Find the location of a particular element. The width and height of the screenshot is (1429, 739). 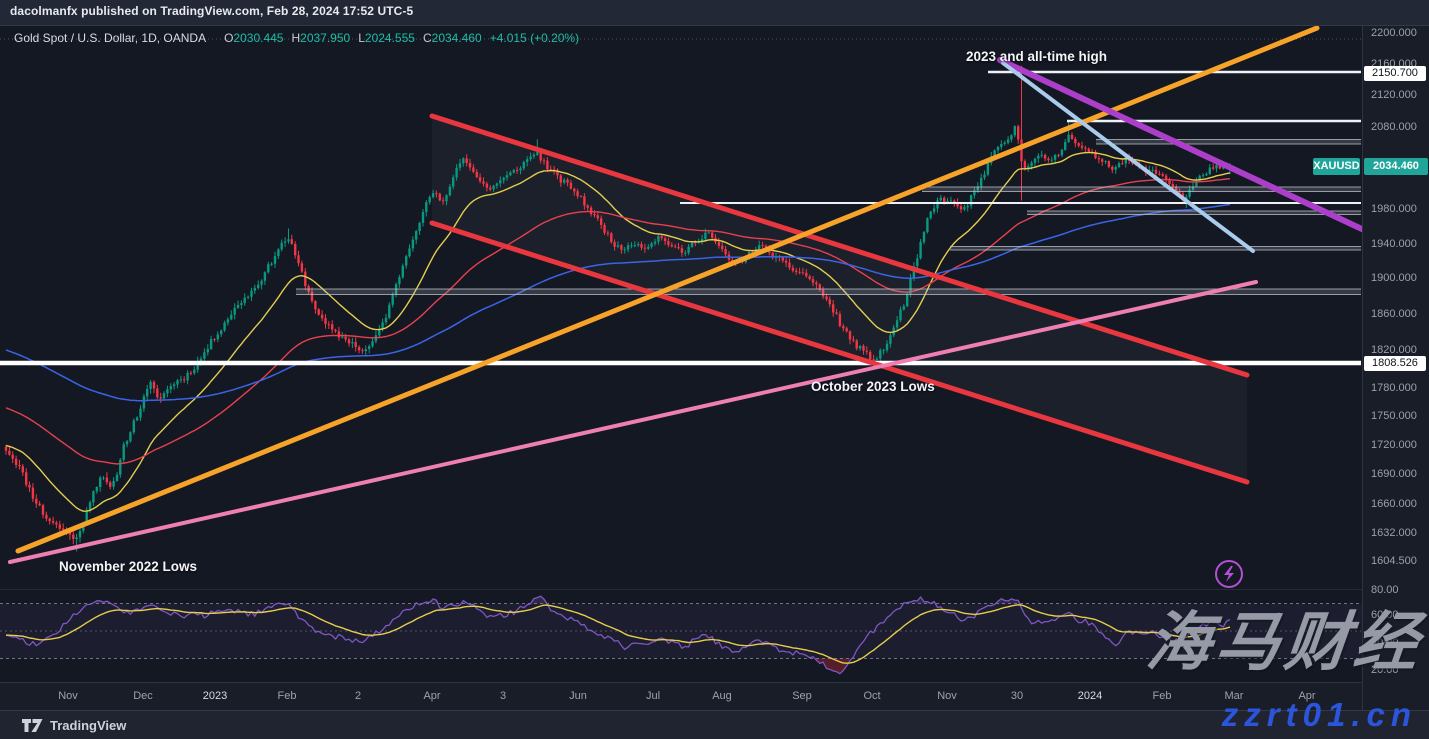

annotation-ath: 2023 and all-time high is located at coordinates (1037, 56).